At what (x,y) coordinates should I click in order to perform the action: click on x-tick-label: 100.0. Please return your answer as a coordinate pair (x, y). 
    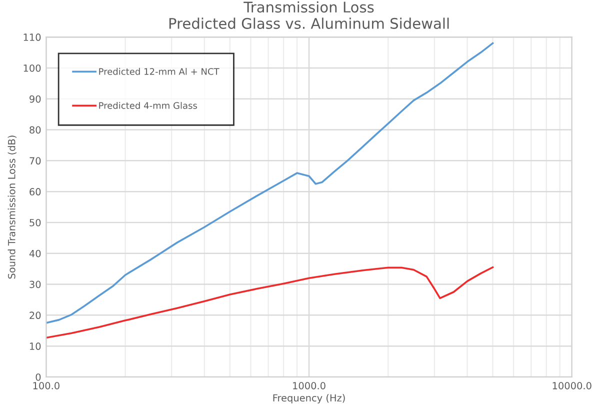
    Looking at the image, I should click on (46, 386).